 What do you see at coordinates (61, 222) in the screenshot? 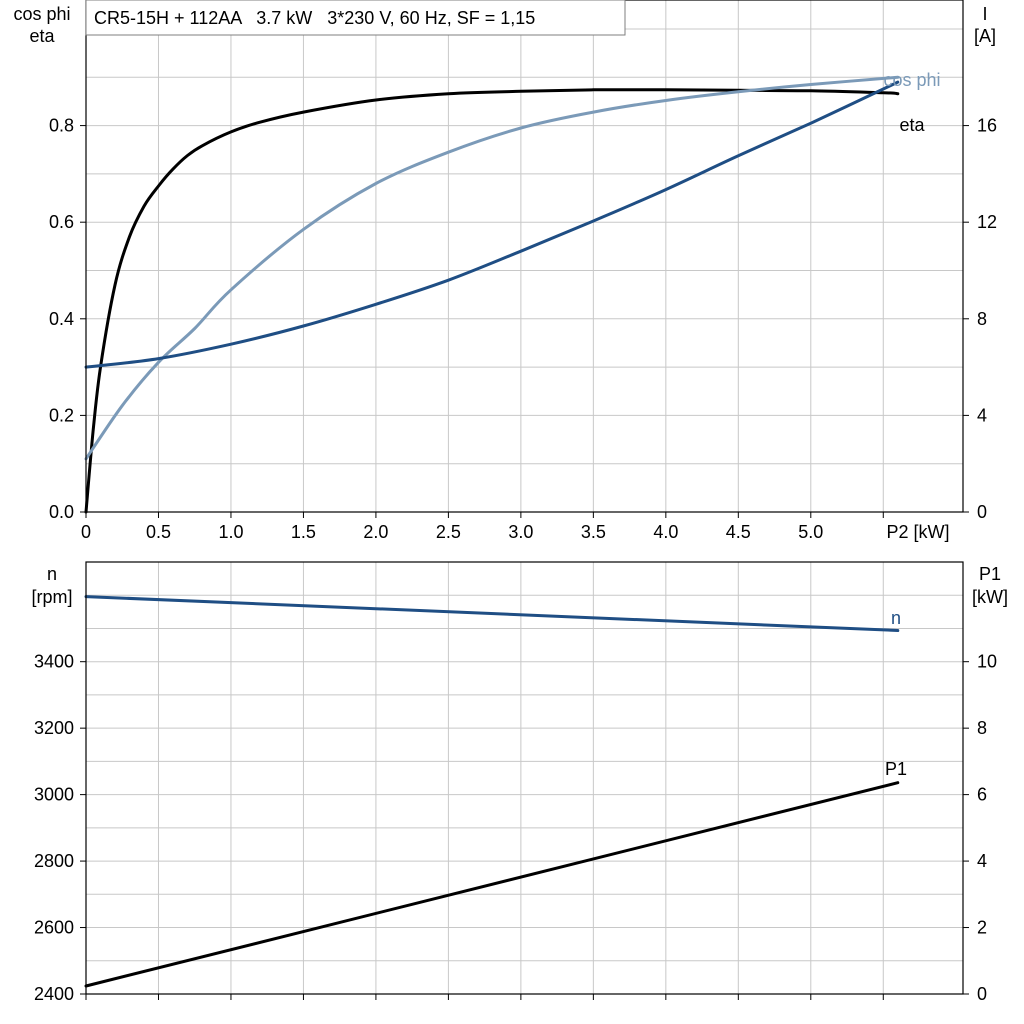
I see `y-left-tick-label: 0.6` at bounding box center [61, 222].